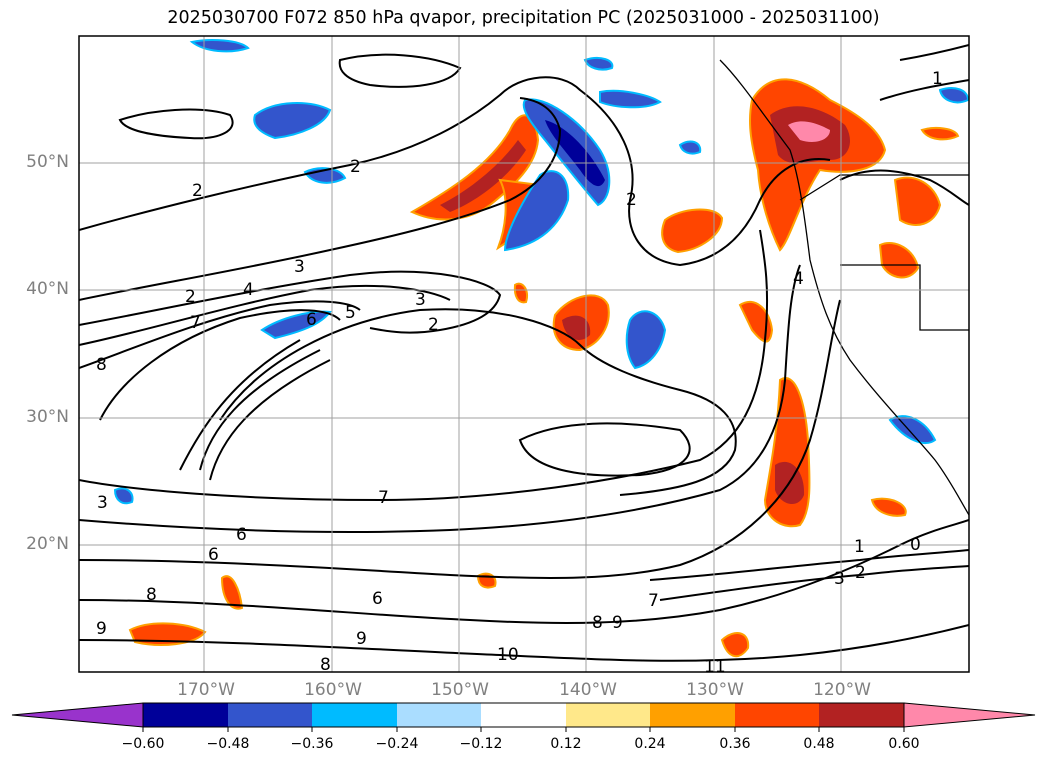  I want to click on coastline, so click(844, 287).